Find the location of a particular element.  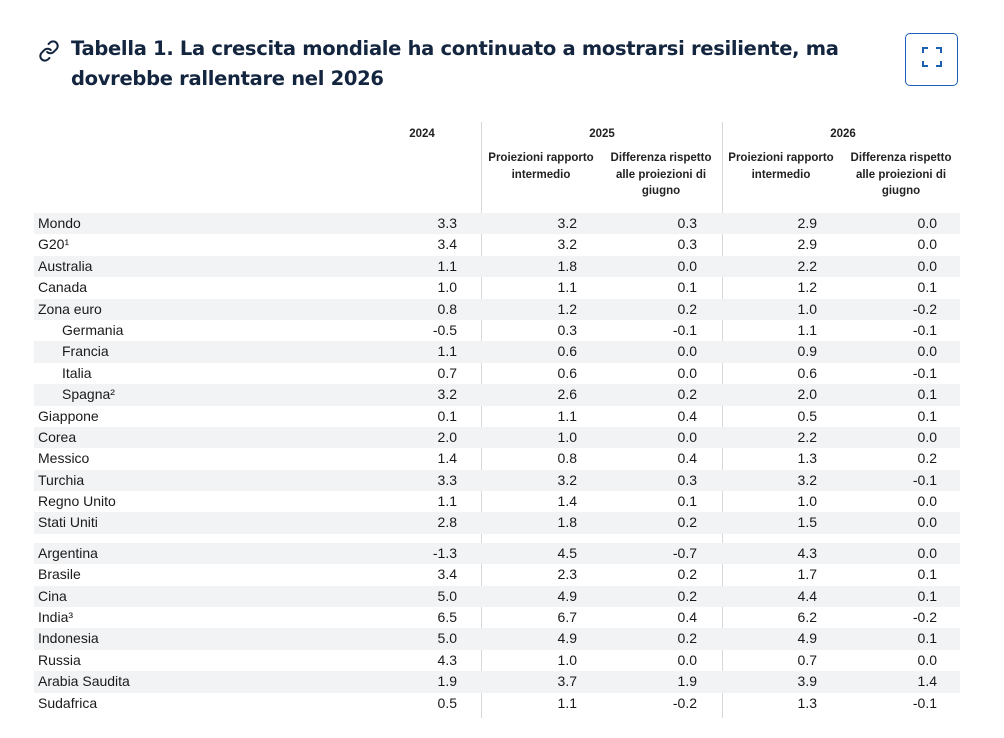

row-label: Messico is located at coordinates (64, 458).